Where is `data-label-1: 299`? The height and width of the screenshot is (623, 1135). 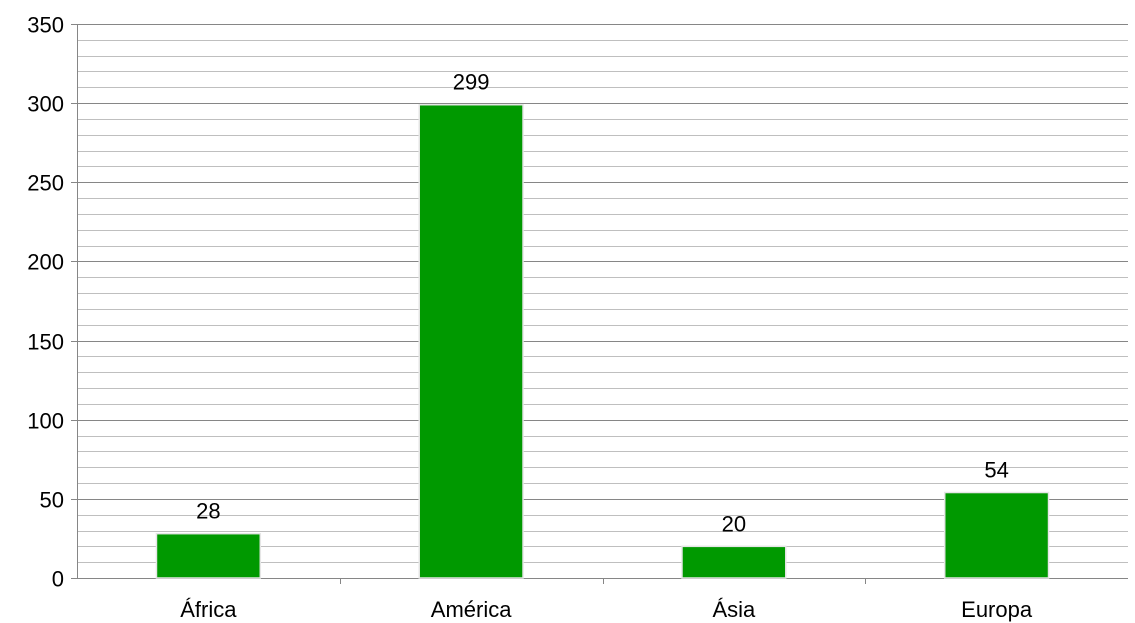 data-label-1: 299 is located at coordinates (471, 82).